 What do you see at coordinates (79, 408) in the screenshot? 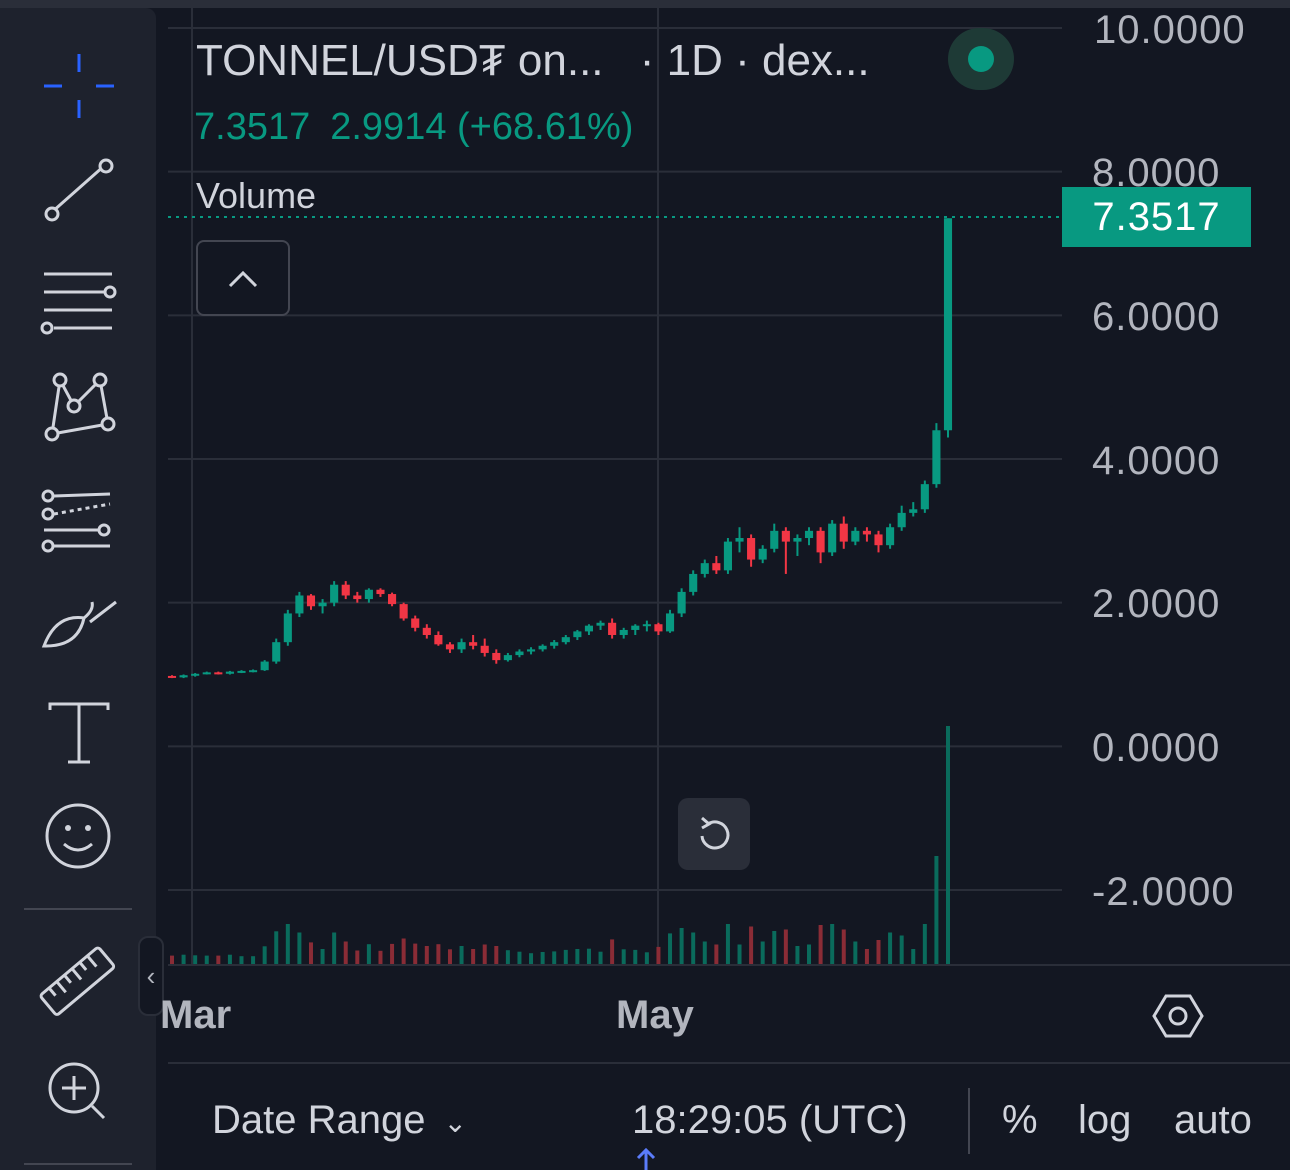
I see `pattern-tool` at bounding box center [79, 408].